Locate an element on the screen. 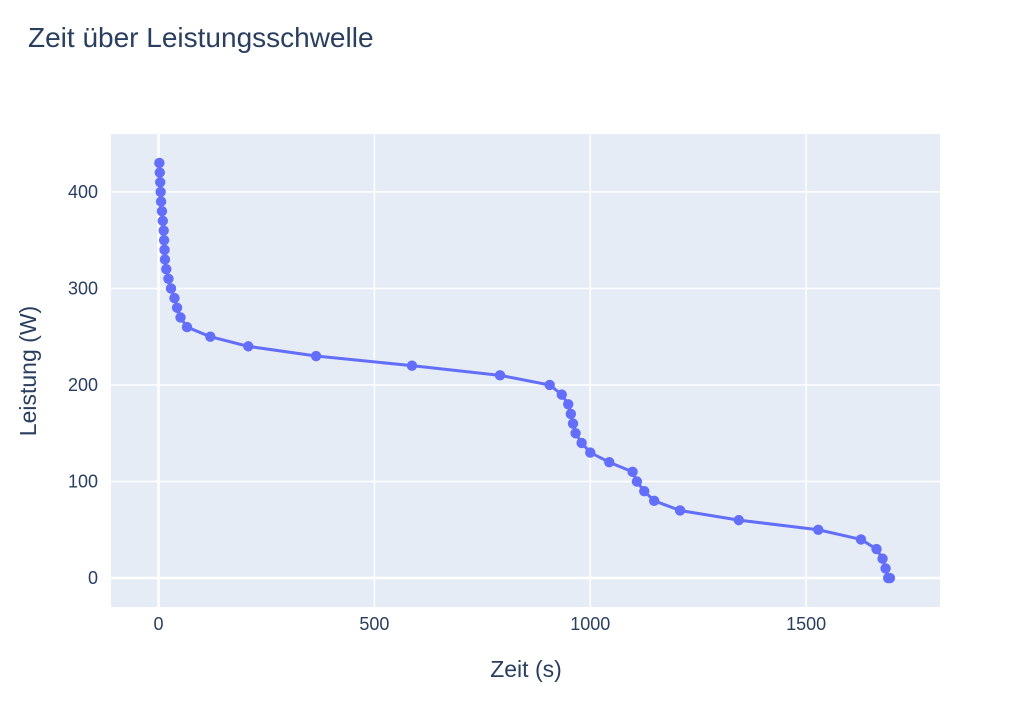 This screenshot has width=1032, height=714. x-tick-label: 1000 is located at coordinates (590, 624).